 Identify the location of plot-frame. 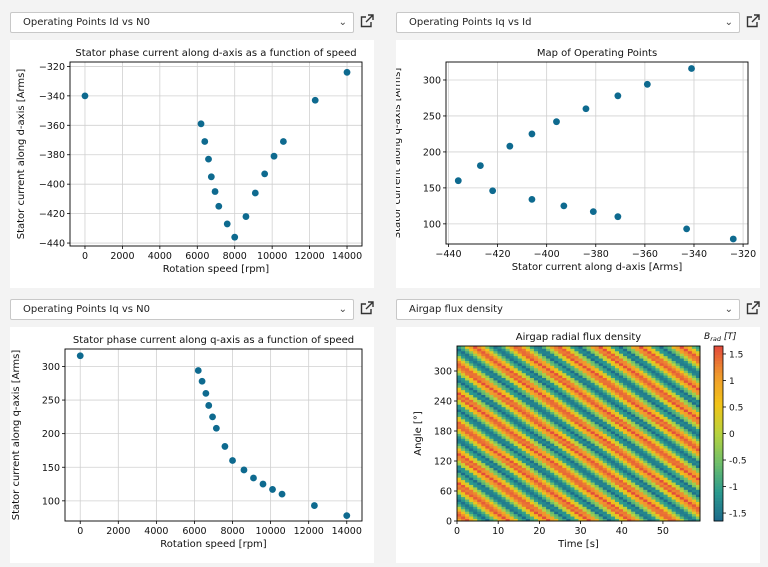
(216, 154).